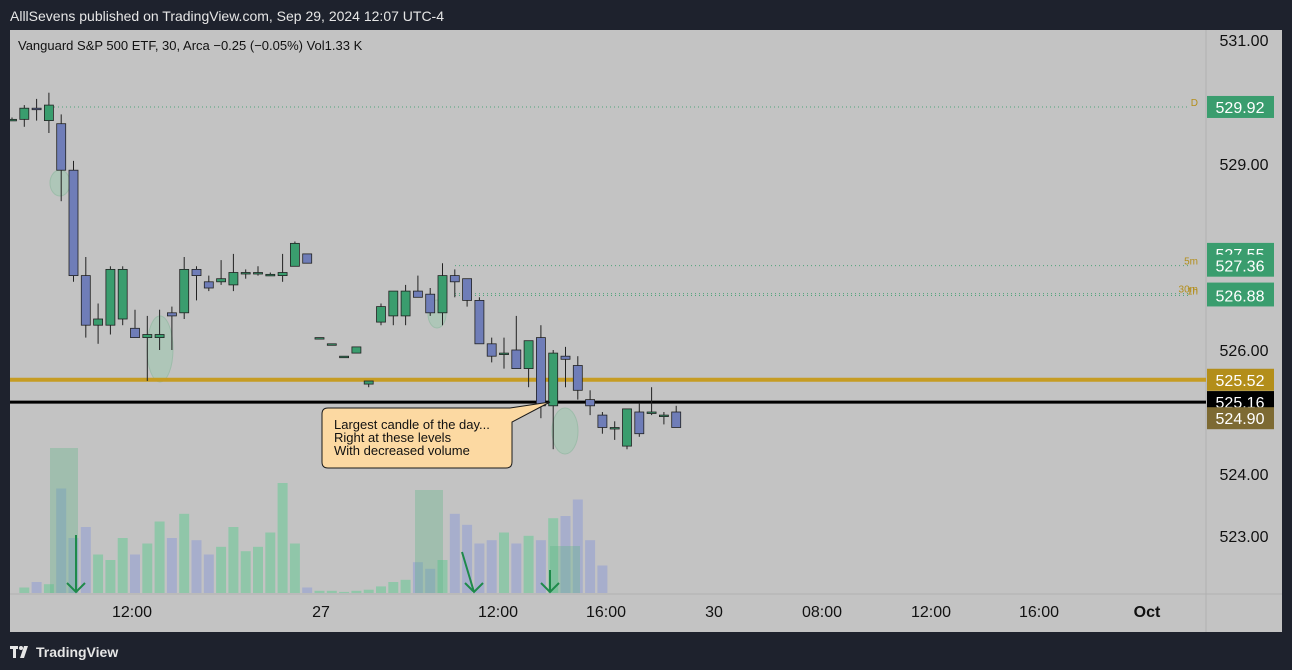 The image size is (1292, 670). I want to click on x-axis-ticks: 12:00 27 12:00 16:00 30 08:00 12:00 16:00 Oct, so click(636, 612).